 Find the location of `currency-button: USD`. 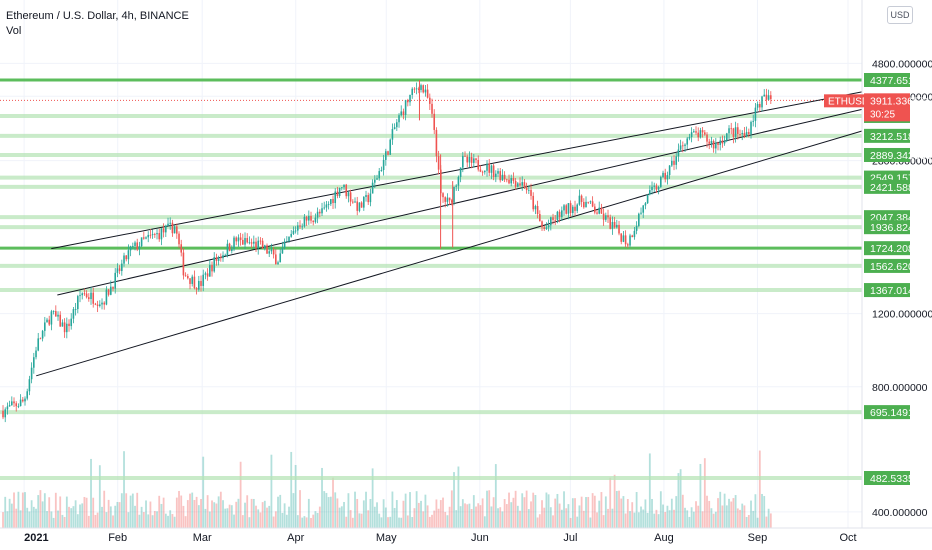

currency-button: USD is located at coordinates (900, 15).